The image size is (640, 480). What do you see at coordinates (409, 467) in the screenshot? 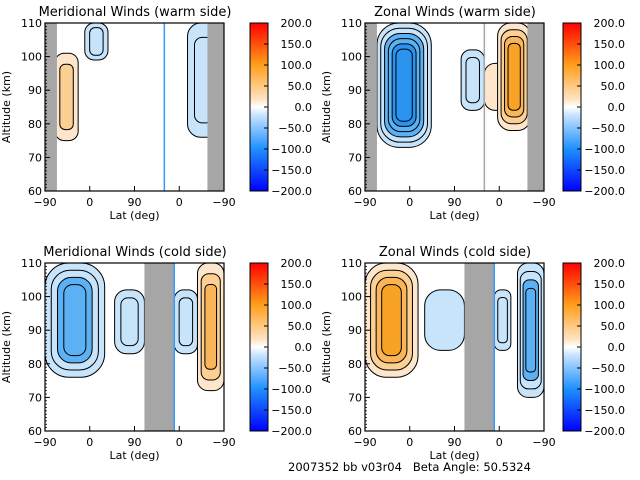
I see `footer: 2007352 bb v03r04 Beta Angle: 50.5324` at bounding box center [409, 467].